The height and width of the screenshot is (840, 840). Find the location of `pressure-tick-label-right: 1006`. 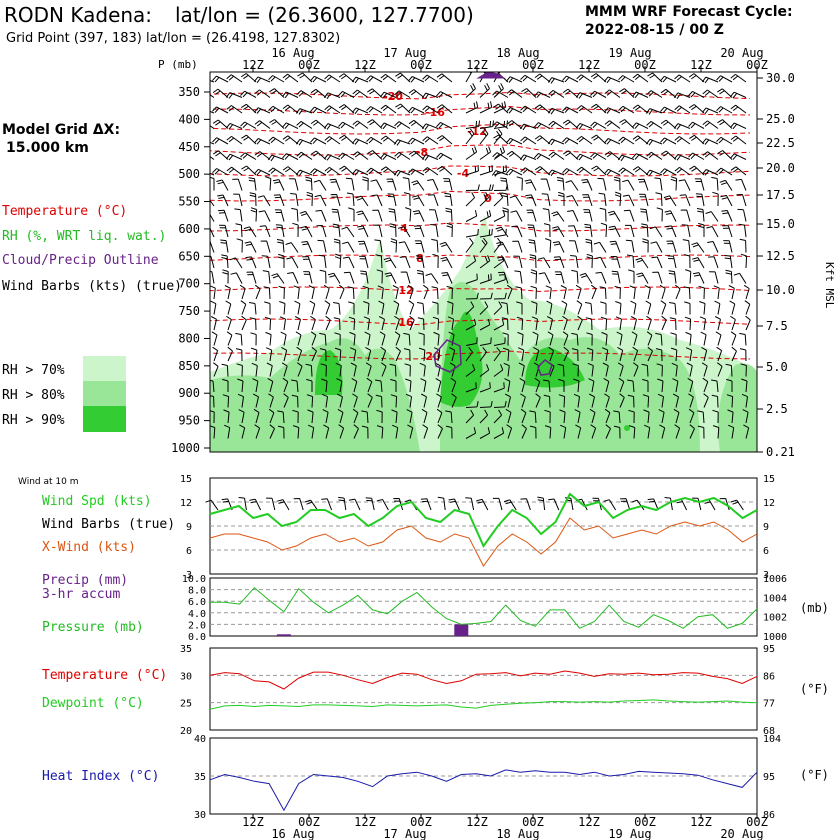

pressure-tick-label-right: 1006 is located at coordinates (775, 579).